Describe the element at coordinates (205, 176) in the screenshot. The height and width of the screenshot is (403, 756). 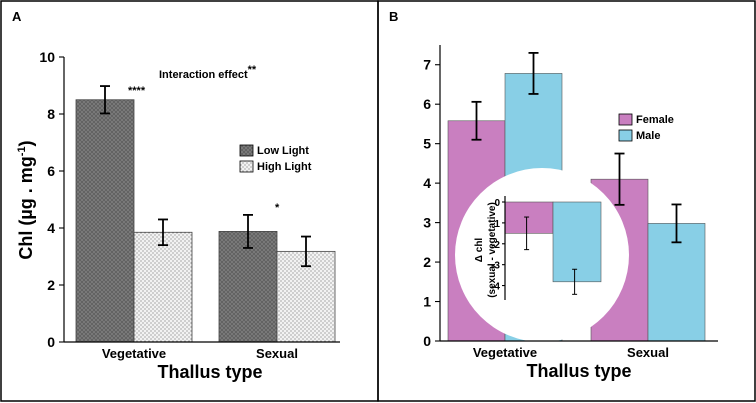
I see `panel-a-error-bars` at that location.